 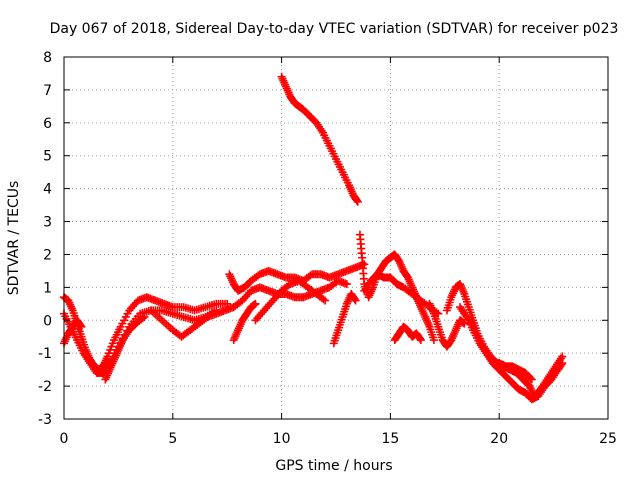 What do you see at coordinates (172, 439) in the screenshot?
I see `x-tick-label: 5` at bounding box center [172, 439].